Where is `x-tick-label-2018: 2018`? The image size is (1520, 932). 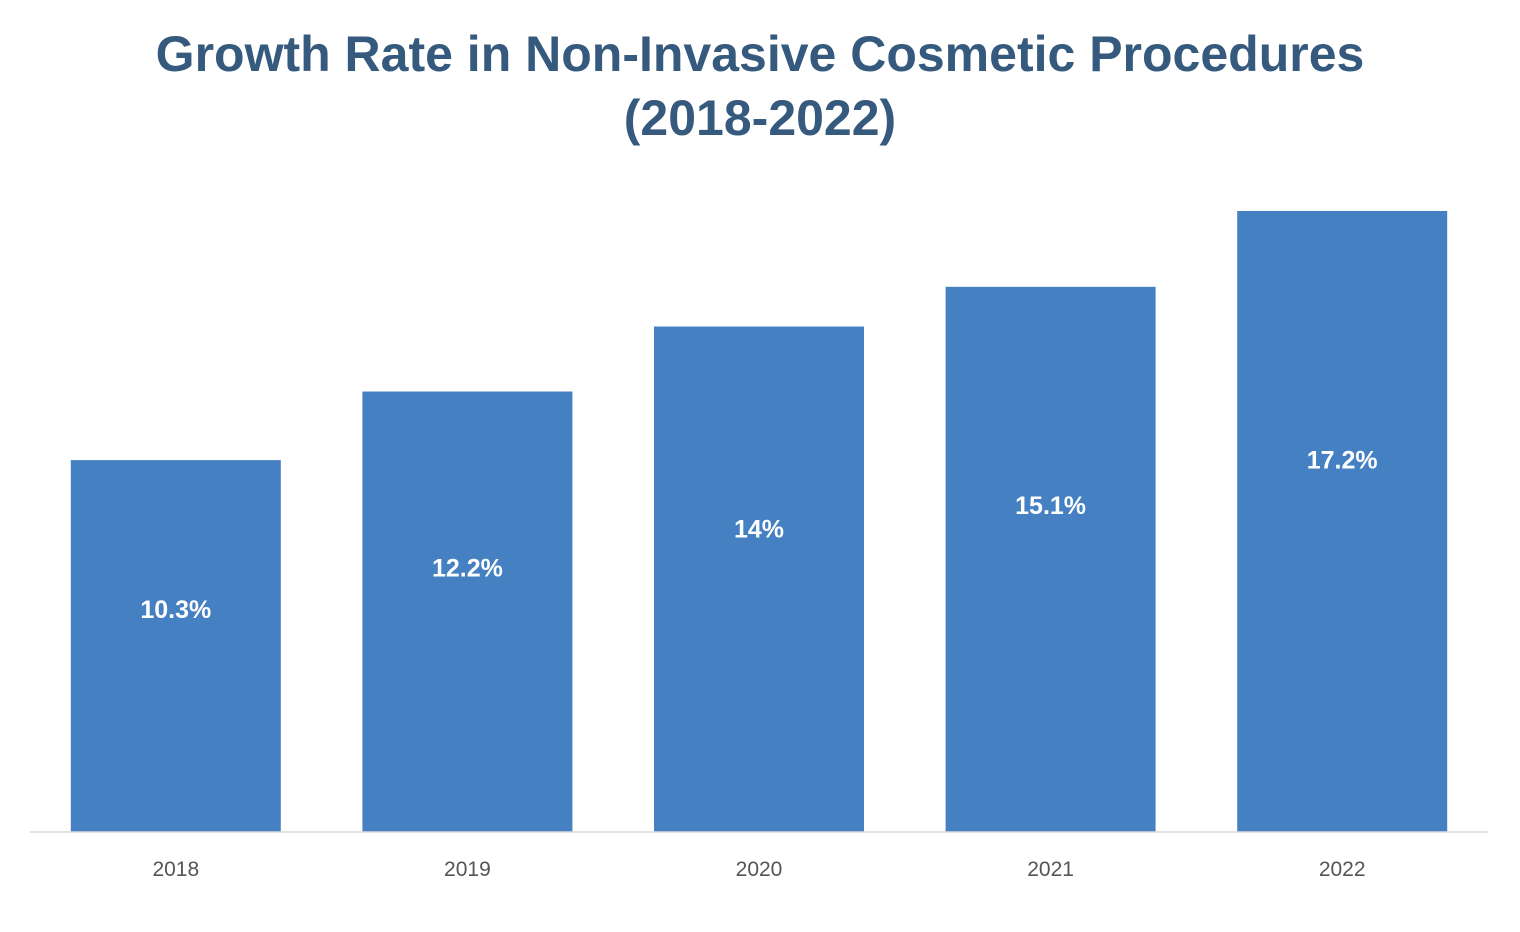 x-tick-label-2018: 2018 is located at coordinates (175, 869).